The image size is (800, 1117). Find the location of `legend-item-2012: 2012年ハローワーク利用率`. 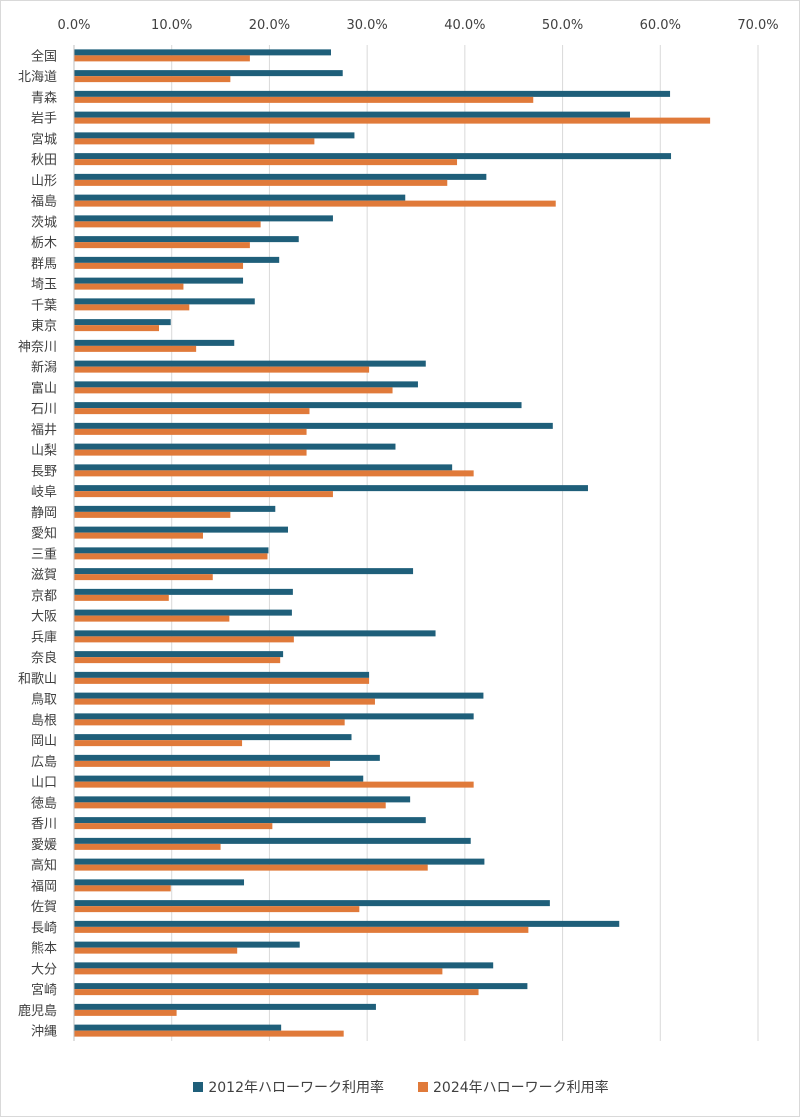

legend-item-2012: 2012年ハローワーク利用率 is located at coordinates (288, 1087).